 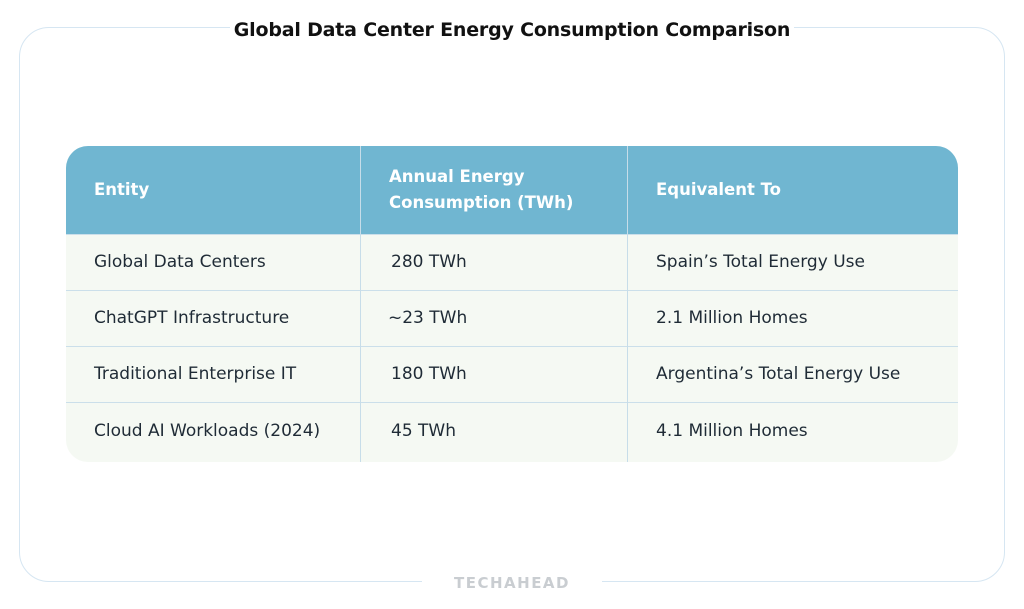 What do you see at coordinates (718, 189) in the screenshot?
I see `column-header-equivalent: Equivalent To` at bounding box center [718, 189].